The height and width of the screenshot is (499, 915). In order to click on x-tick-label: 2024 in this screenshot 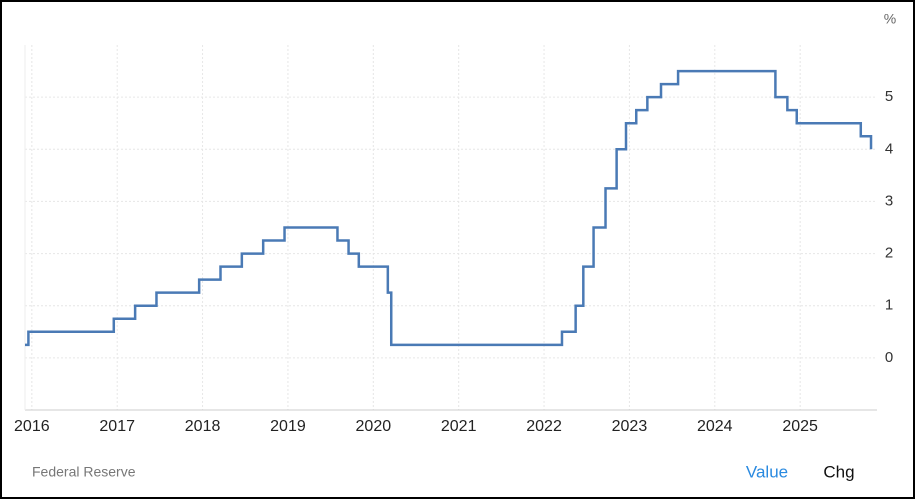, I will do `click(715, 426)`.